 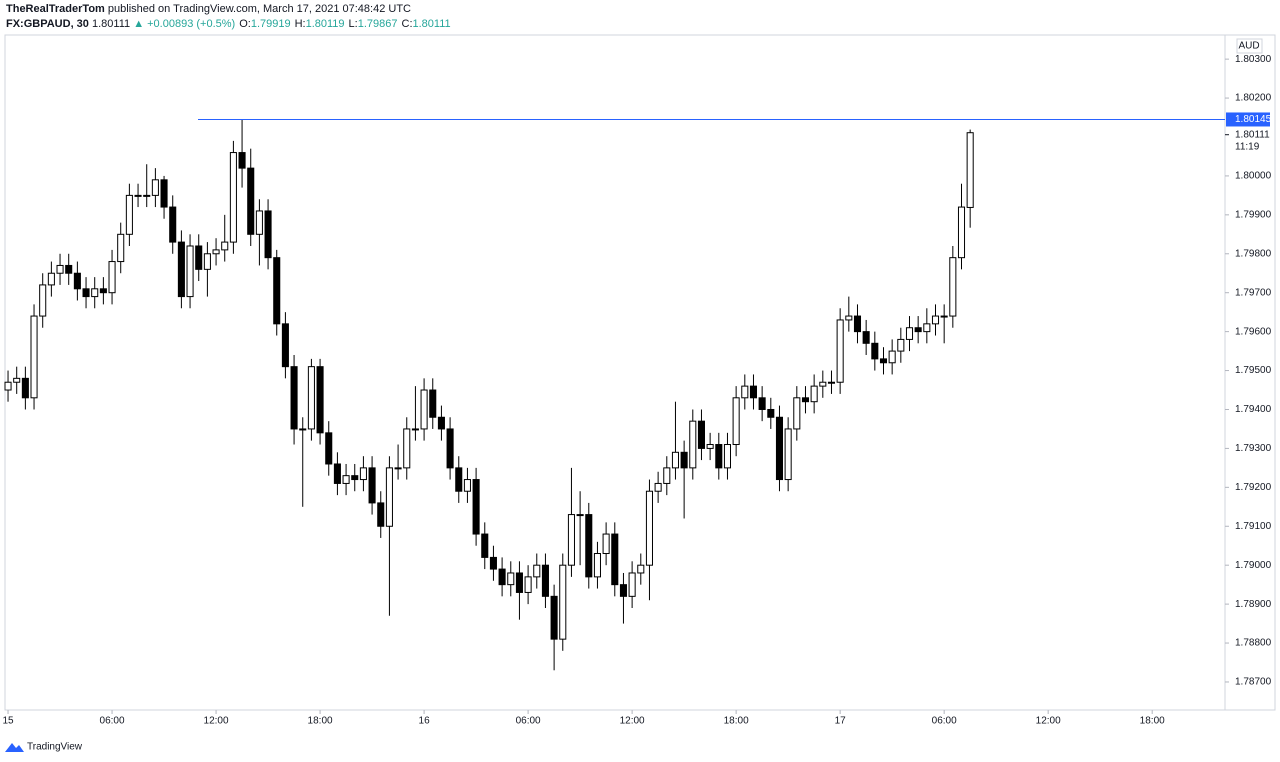 I want to click on y-tick-label: 1.79700, so click(x=1253, y=292).